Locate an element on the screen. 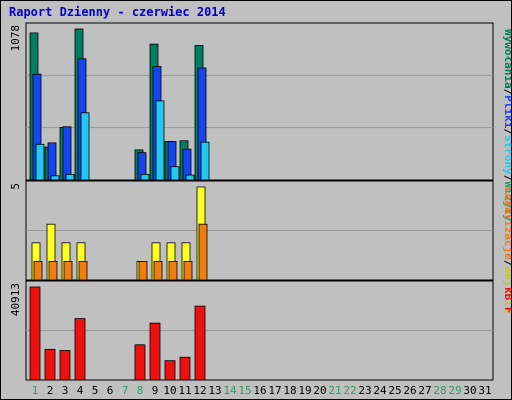 This screenshot has width=512, height=400. legend: kB F is located at coordinates (506, 300).